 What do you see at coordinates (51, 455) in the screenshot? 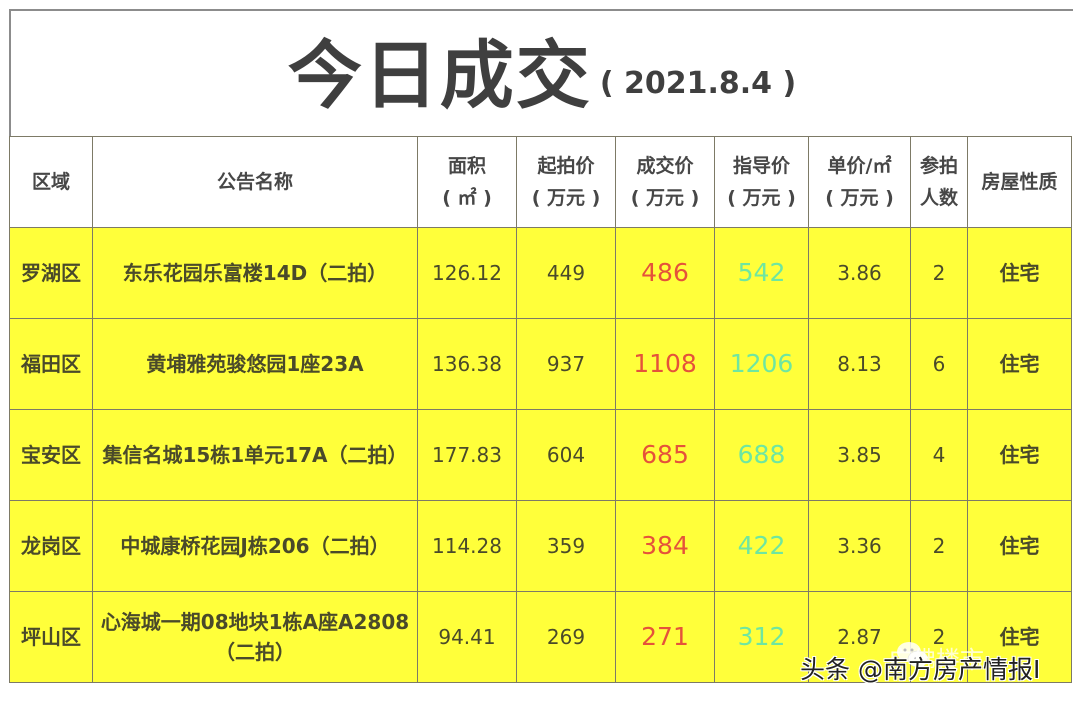
I see `cell-district: 宝安区` at bounding box center [51, 455].